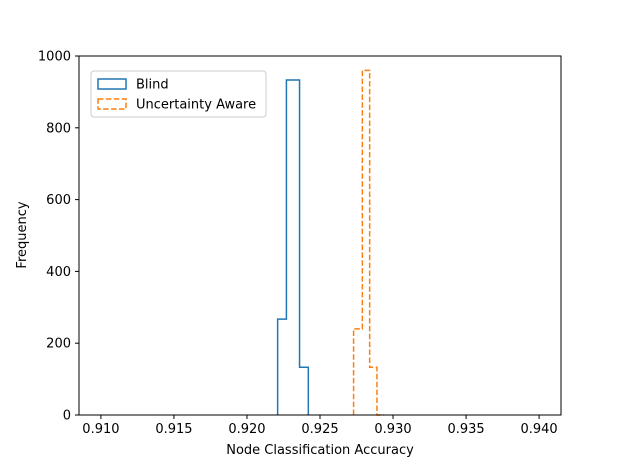  Describe the element at coordinates (330, 242) in the screenshot. I see `series-layer` at that location.